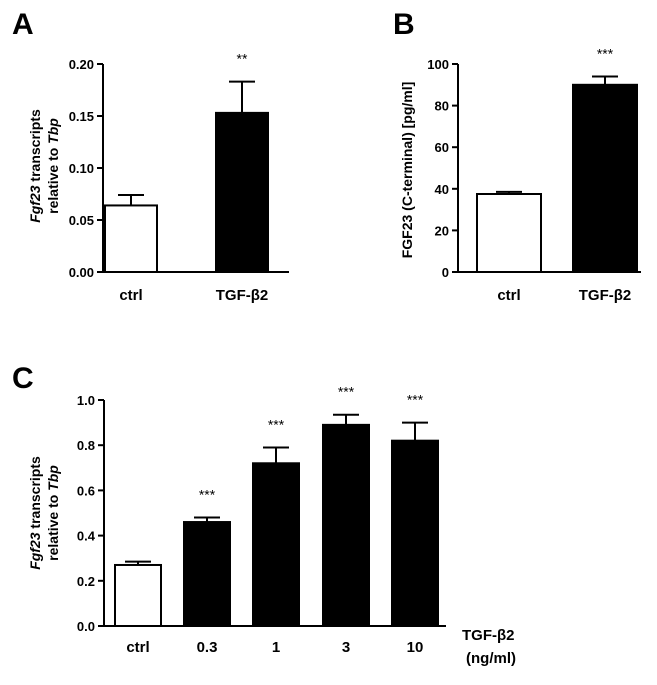  I want to click on significance-4: ***, so click(415, 400).